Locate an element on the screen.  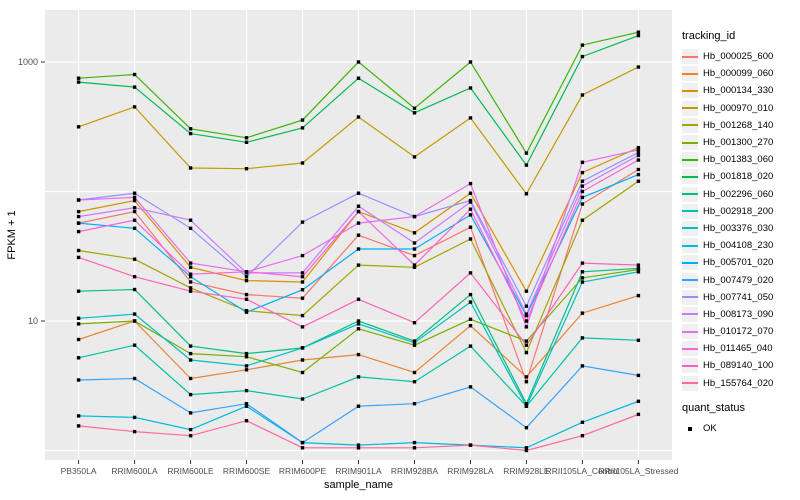
legend-item-Hb_010172_070: Hb_010172_070 is located at coordinates (741, 331).